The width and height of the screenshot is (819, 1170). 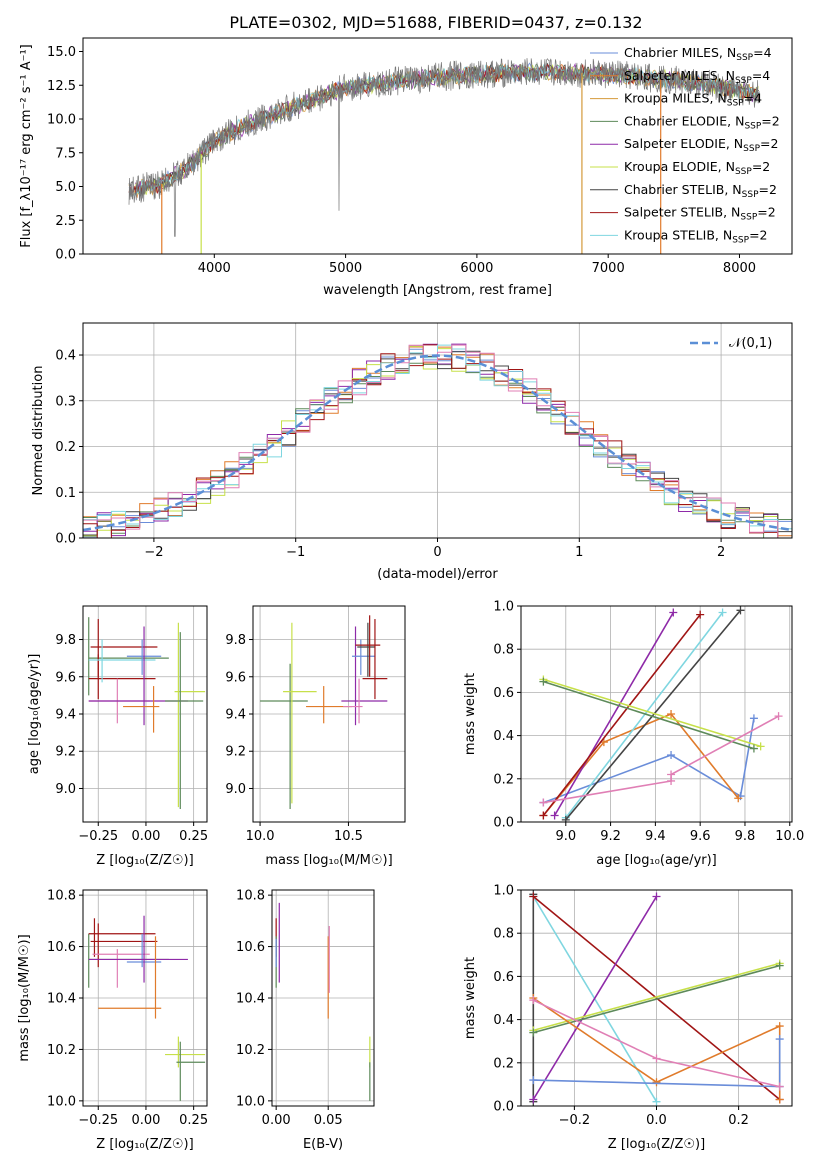 What do you see at coordinates (193, 1120) in the screenshot?
I see `massz-xtick-label: 0.25` at bounding box center [193, 1120].